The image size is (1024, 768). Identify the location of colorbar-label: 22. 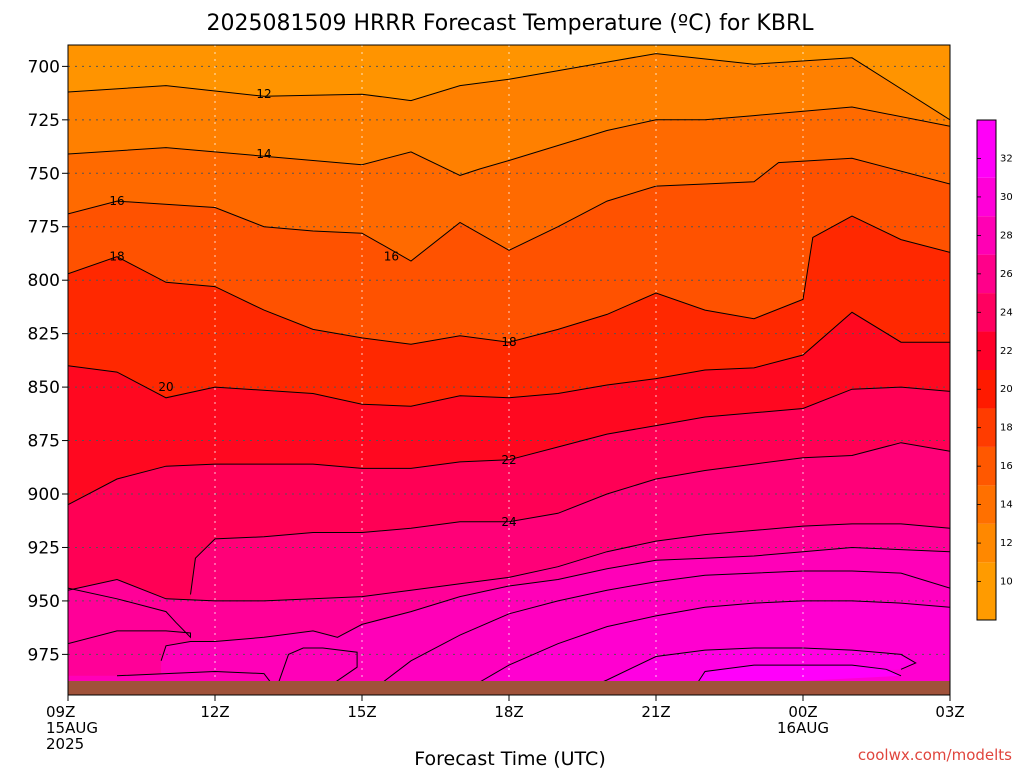
(1006, 351).